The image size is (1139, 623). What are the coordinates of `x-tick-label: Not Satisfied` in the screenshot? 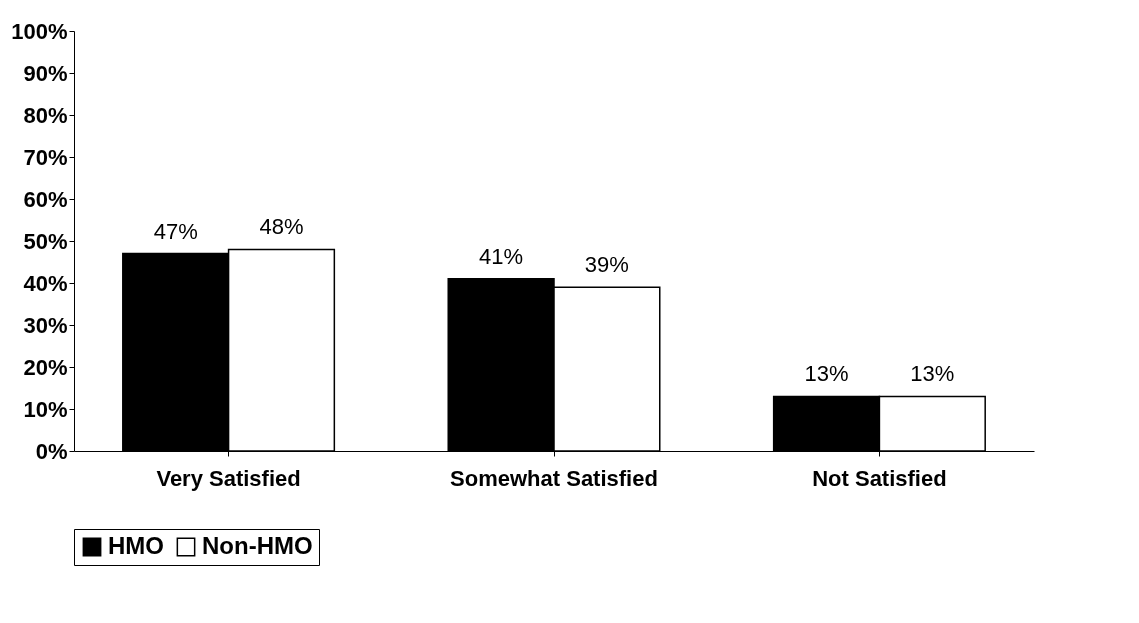 It's located at (879, 478).